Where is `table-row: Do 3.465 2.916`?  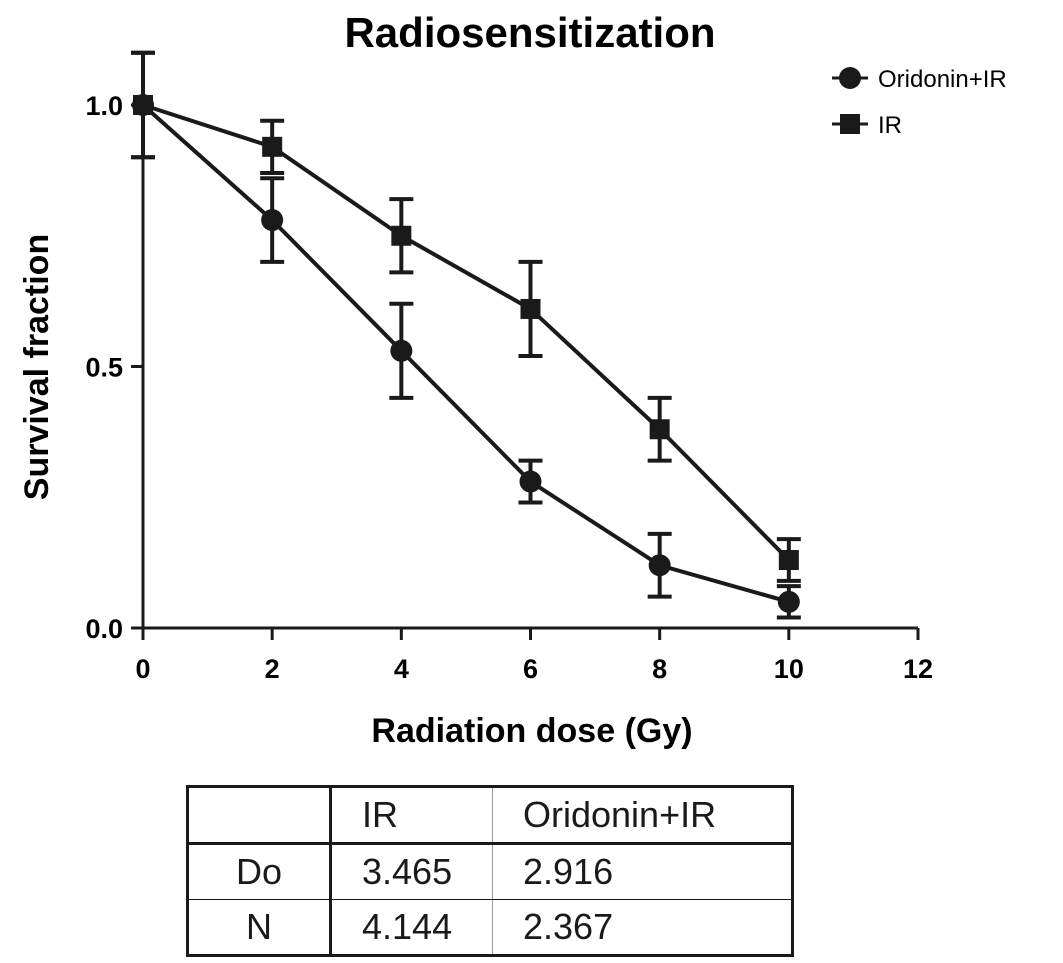 table-row: Do 3.465 2.916 is located at coordinates (490, 871).